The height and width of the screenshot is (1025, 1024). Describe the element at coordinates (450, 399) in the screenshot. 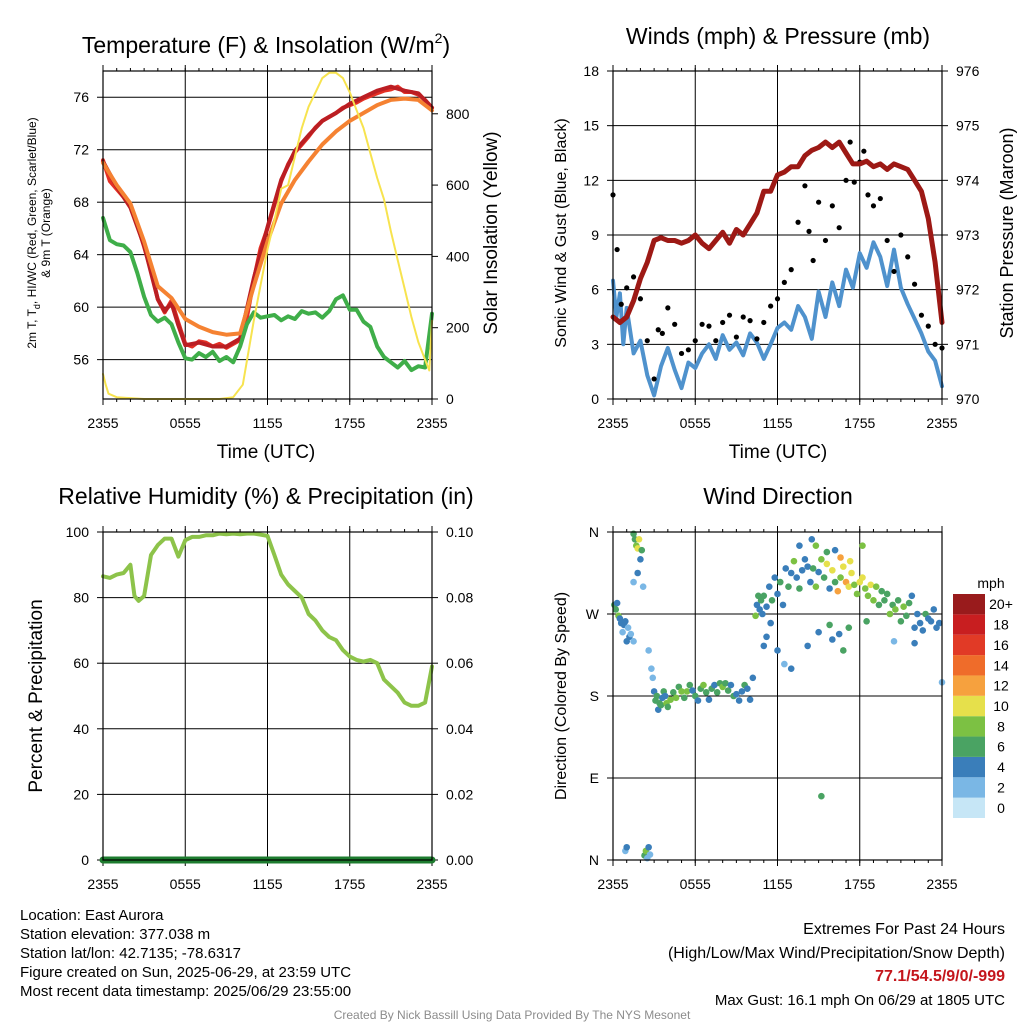

I see `y-right-tick-label: 0` at that location.